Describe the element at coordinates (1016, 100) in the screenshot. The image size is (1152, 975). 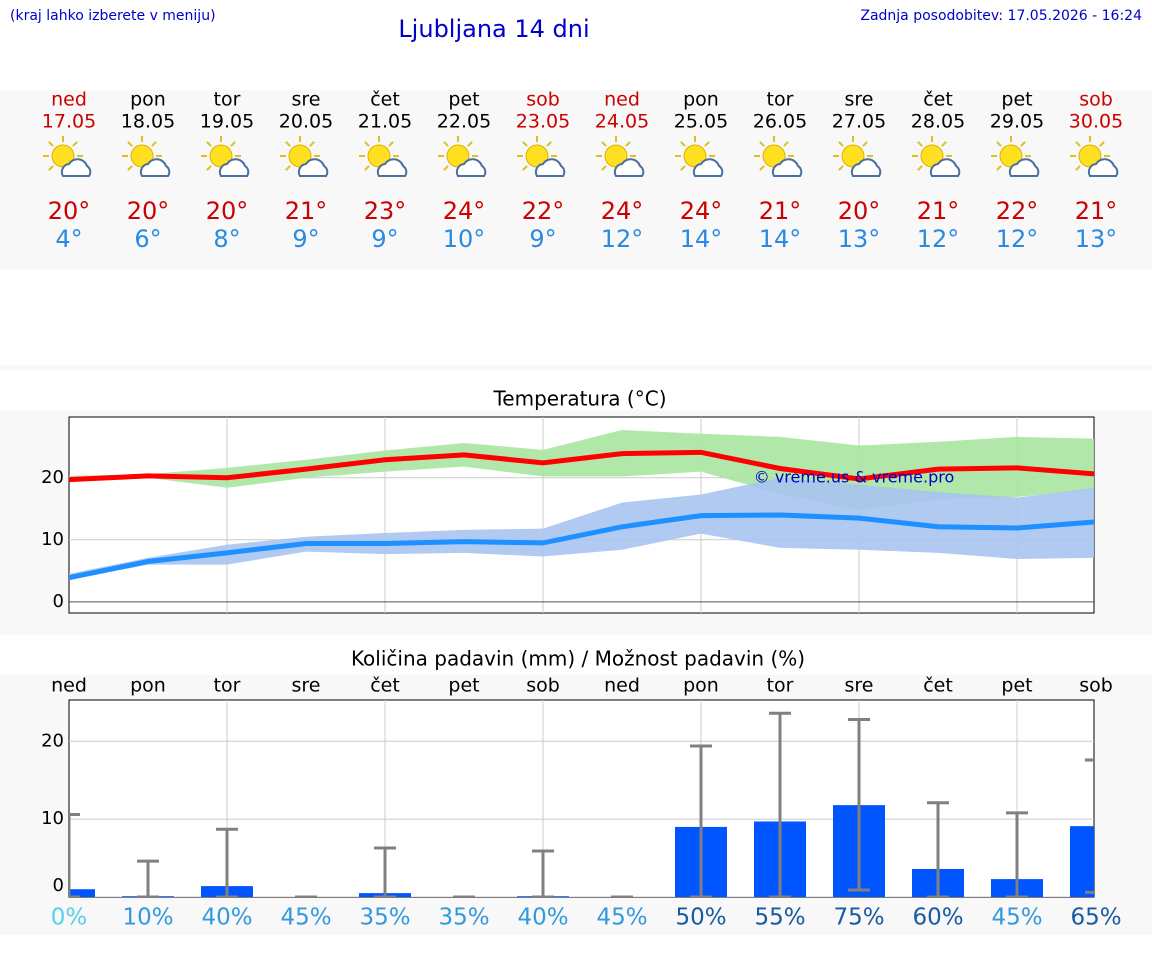
I see `day-name: pet` at that location.